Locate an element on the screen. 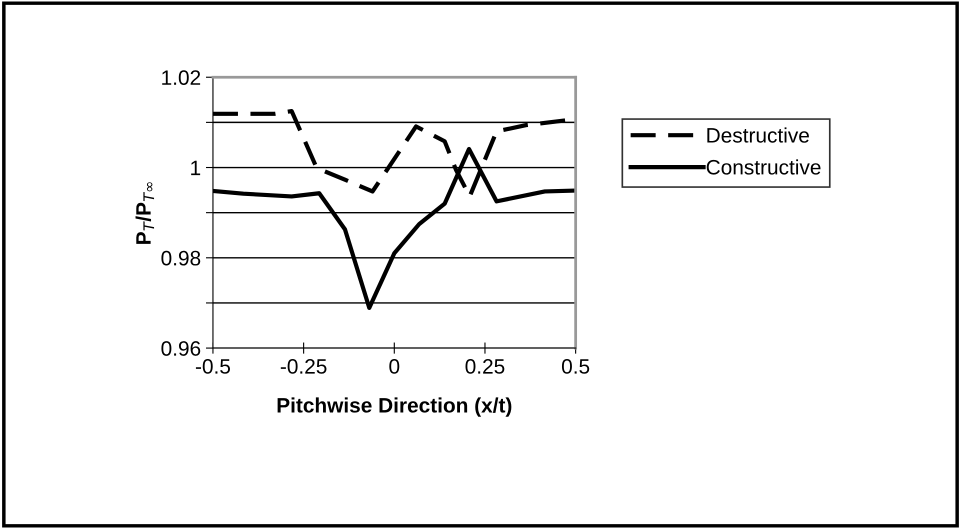 This screenshot has width=961, height=529. legend-label: Destructive is located at coordinates (758, 135).